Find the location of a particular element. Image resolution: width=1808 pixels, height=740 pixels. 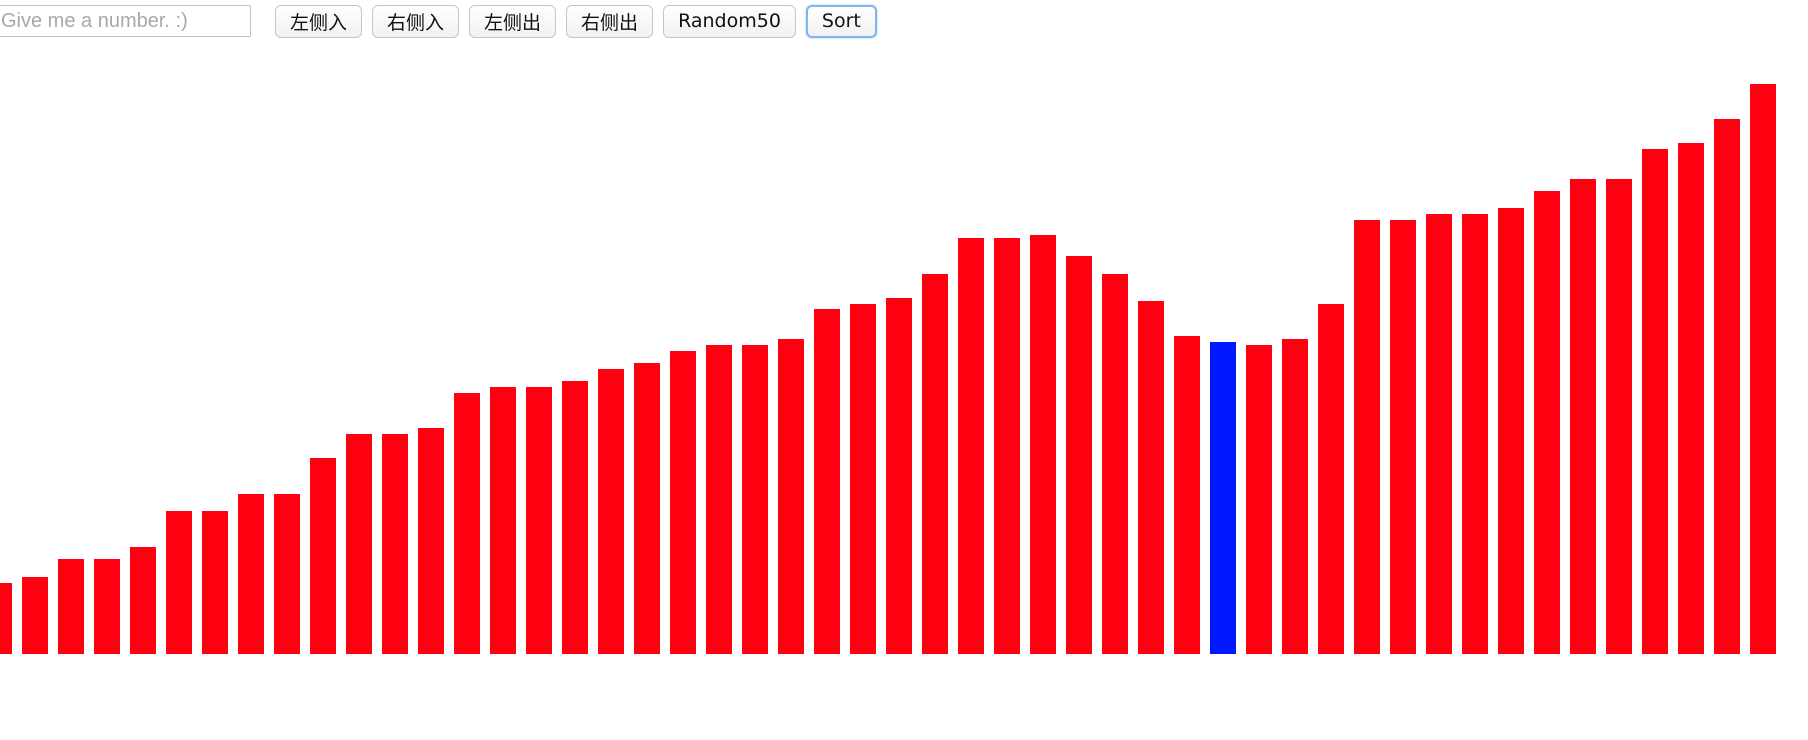

right-in-button: 右侧入 is located at coordinates (416, 21).